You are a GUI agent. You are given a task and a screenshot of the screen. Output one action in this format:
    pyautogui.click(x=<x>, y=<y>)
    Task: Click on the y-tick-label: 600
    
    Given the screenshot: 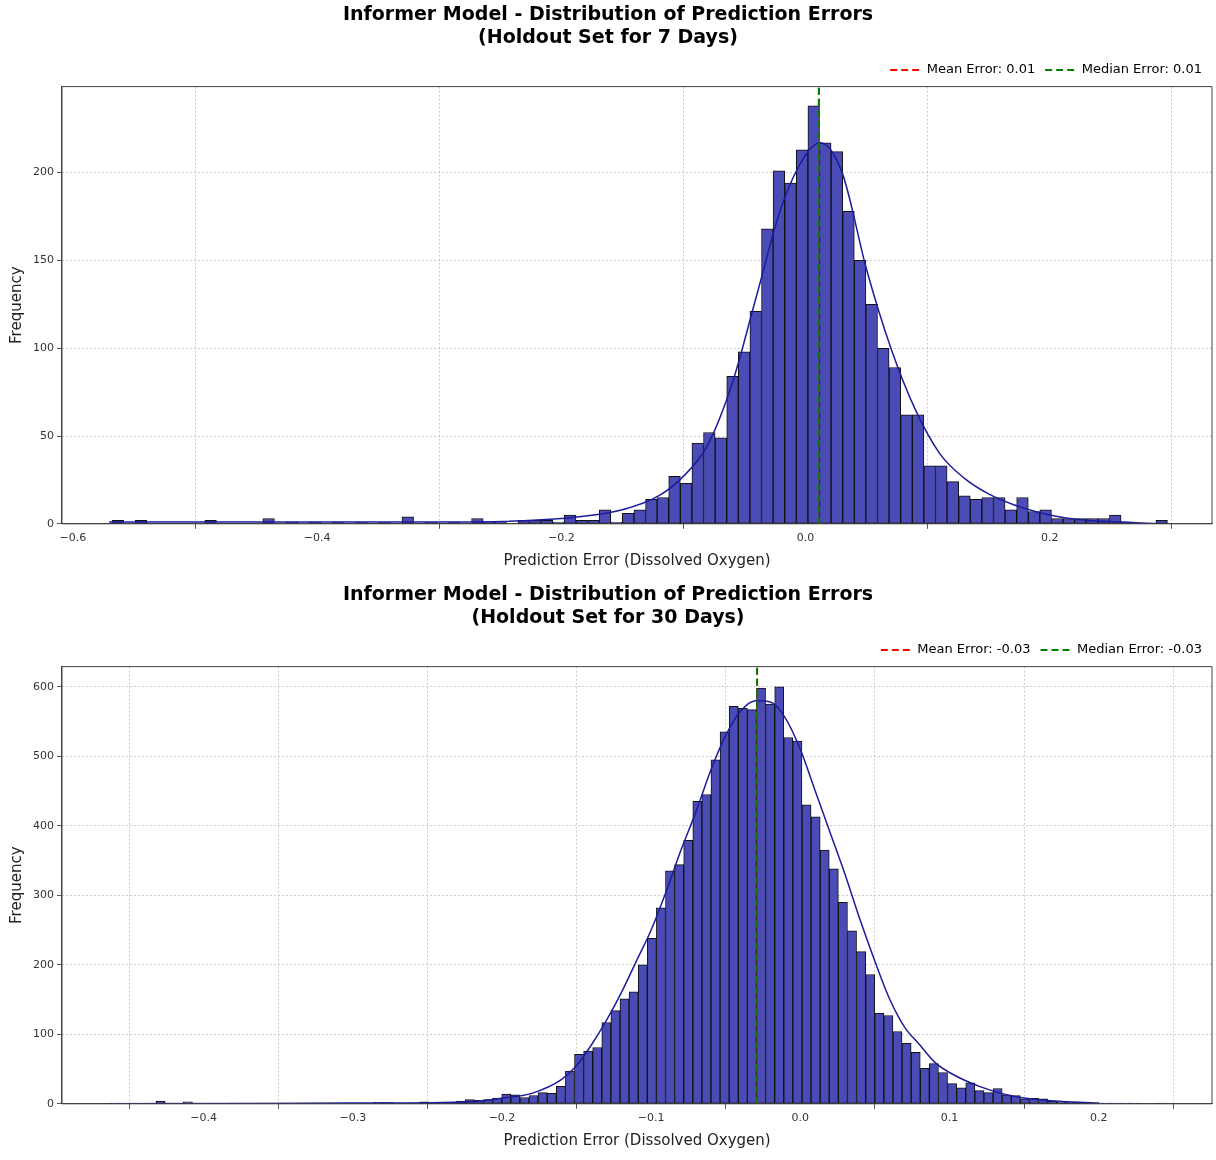 What is the action you would take?
    pyautogui.click(x=43, y=686)
    